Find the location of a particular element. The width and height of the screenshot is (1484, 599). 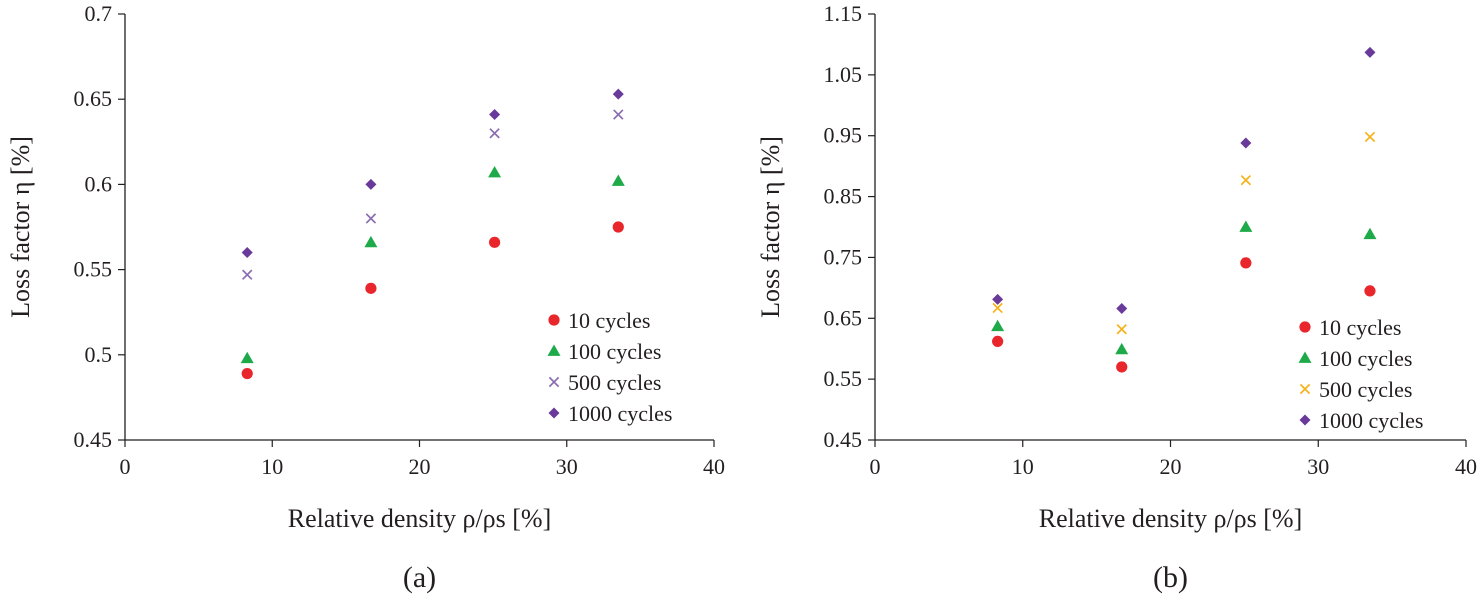

y-tick-label: 0.75 is located at coordinates (843, 256).